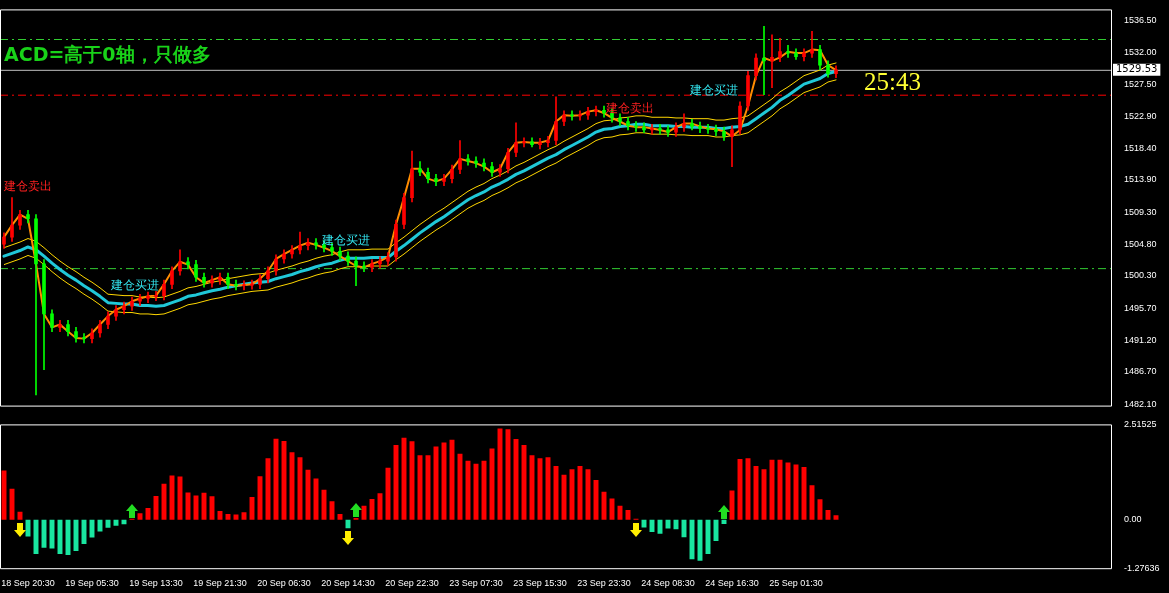 This screenshot has height=593, width=1169. I want to click on x-tick-label: 24 Sep 08:30, so click(668, 583).